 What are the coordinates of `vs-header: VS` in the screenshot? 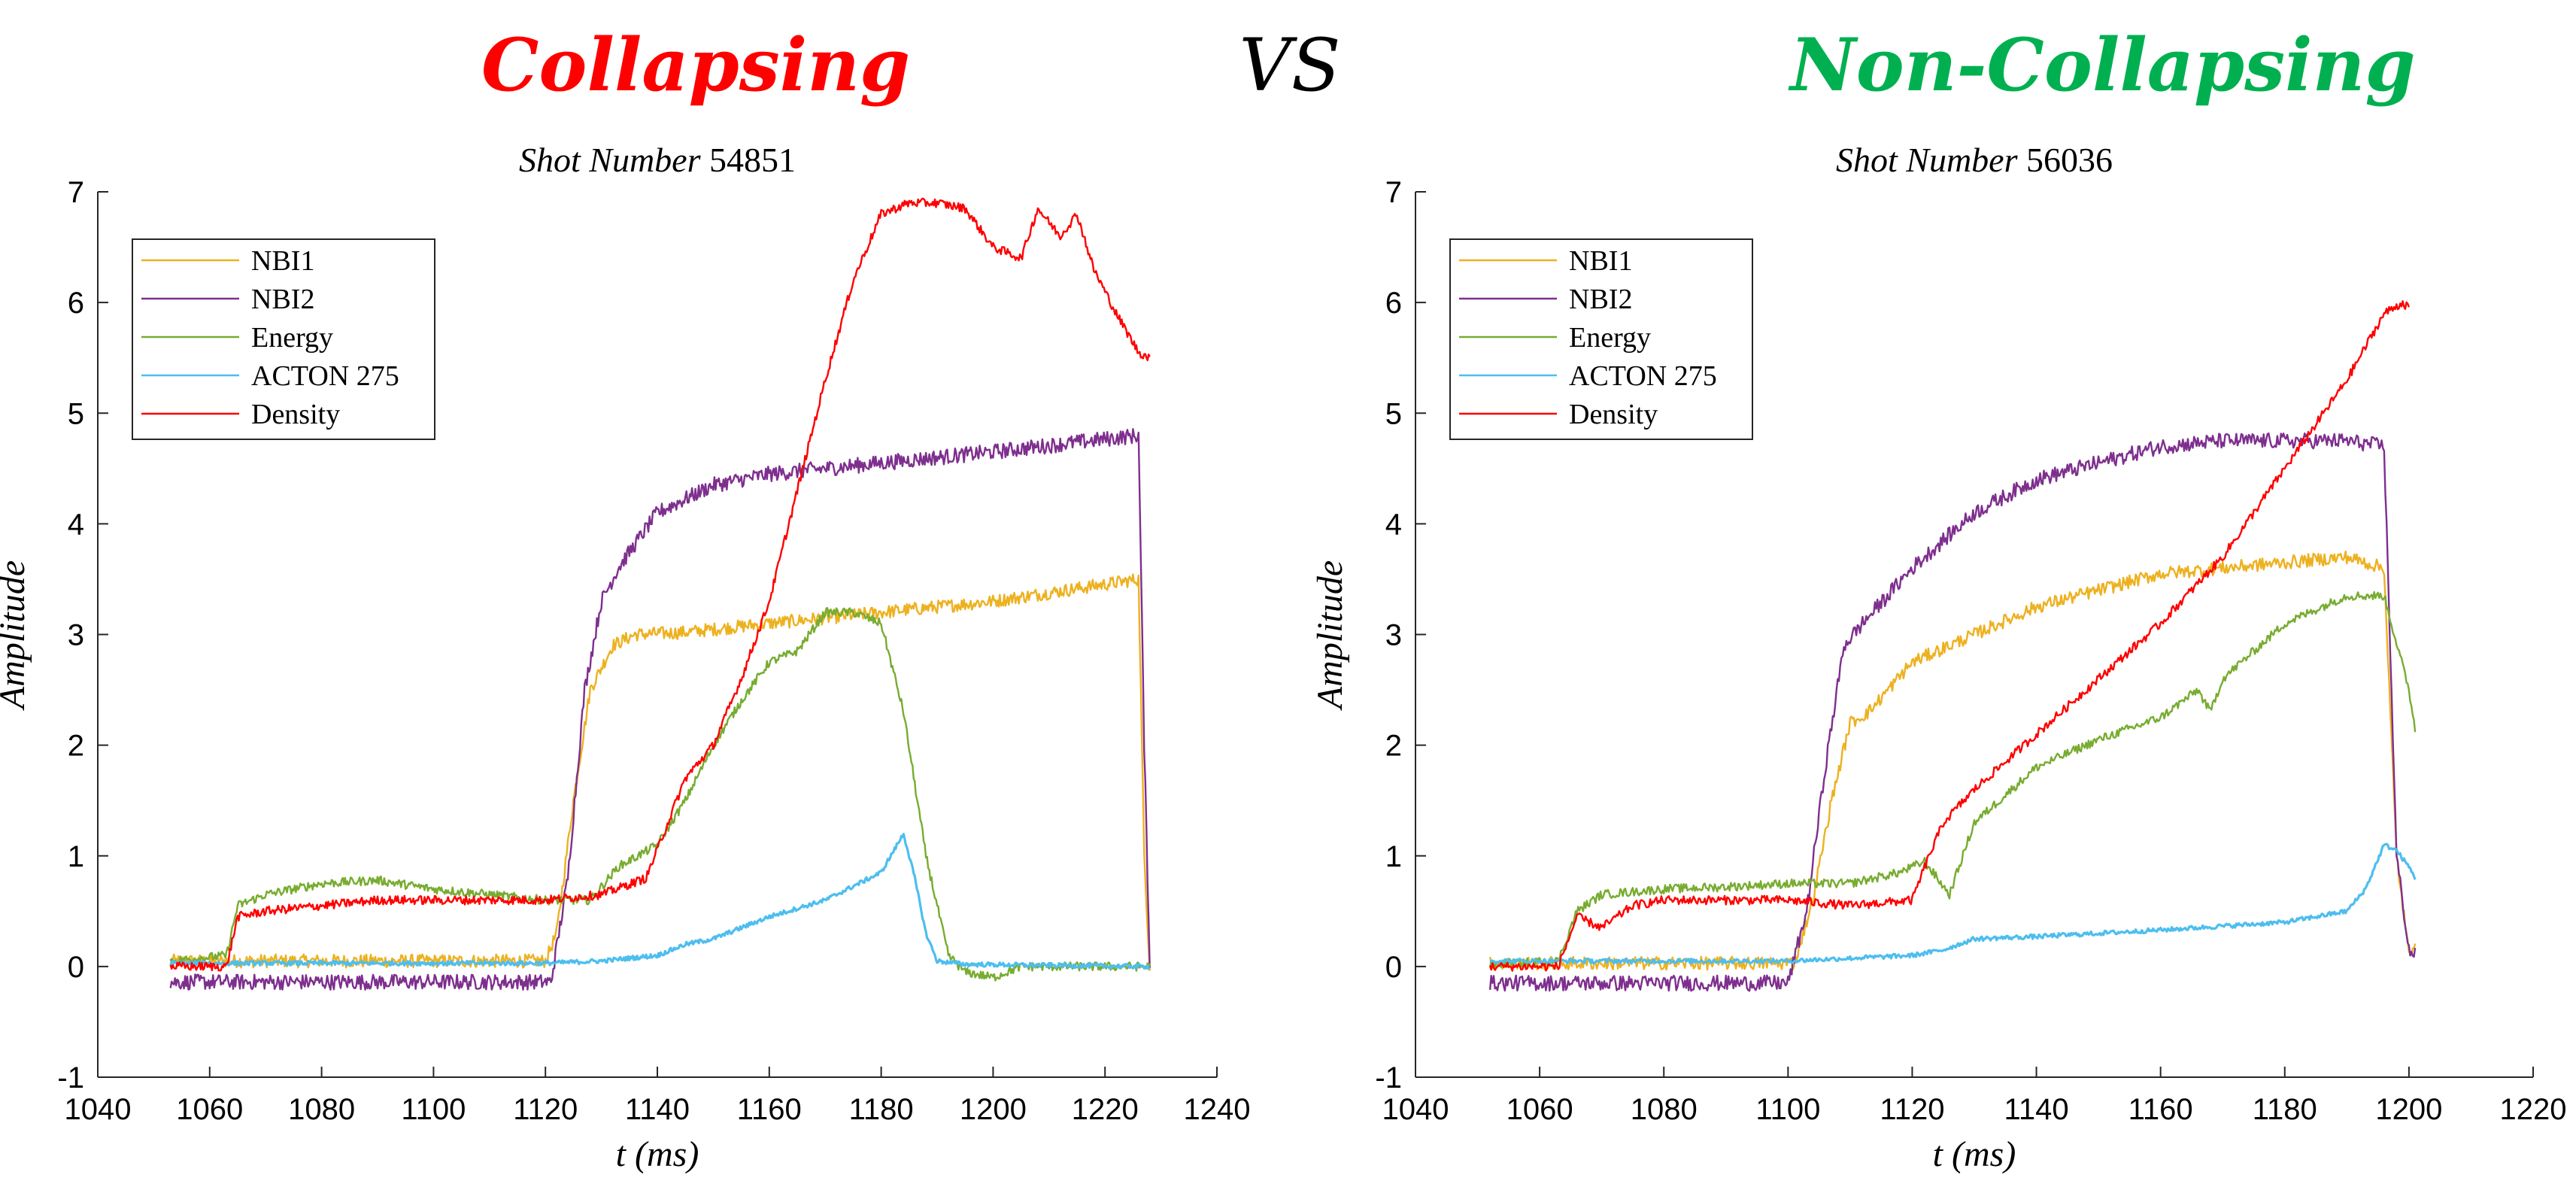 It's located at (1290, 65).